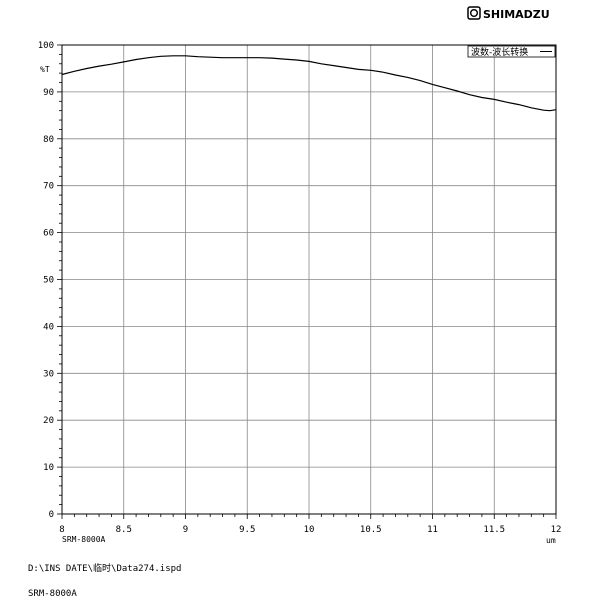  I want to click on y-tick-label: 80, so click(48, 140).